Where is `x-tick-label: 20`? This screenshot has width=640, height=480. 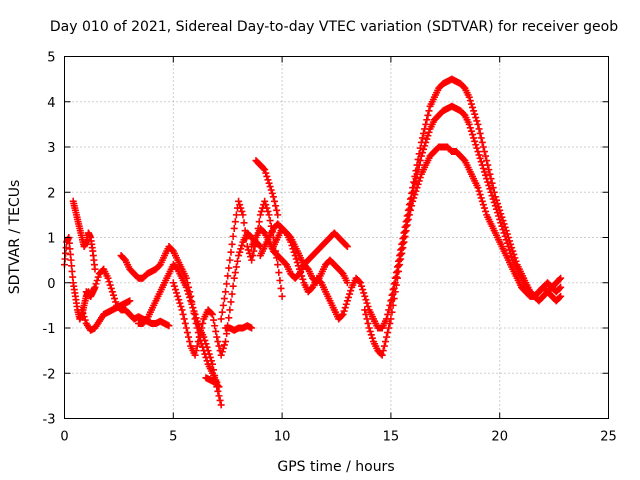
x-tick-label: 20 is located at coordinates (499, 437).